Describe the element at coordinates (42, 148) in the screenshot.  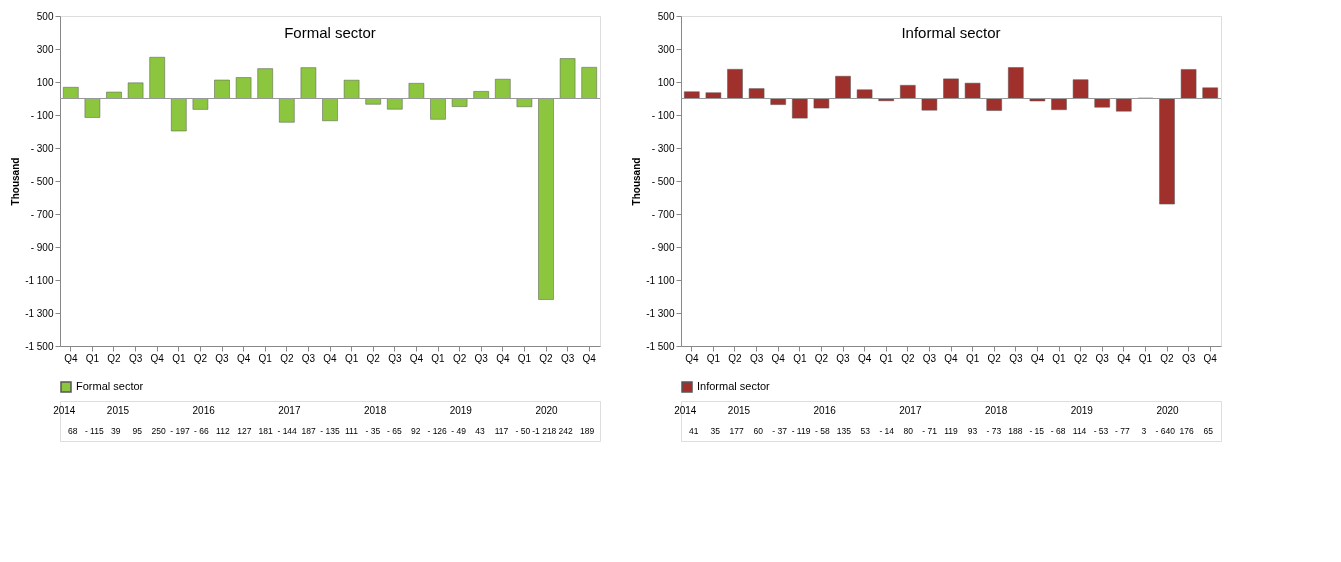
I see `y-tick-label: - 300` at that location.